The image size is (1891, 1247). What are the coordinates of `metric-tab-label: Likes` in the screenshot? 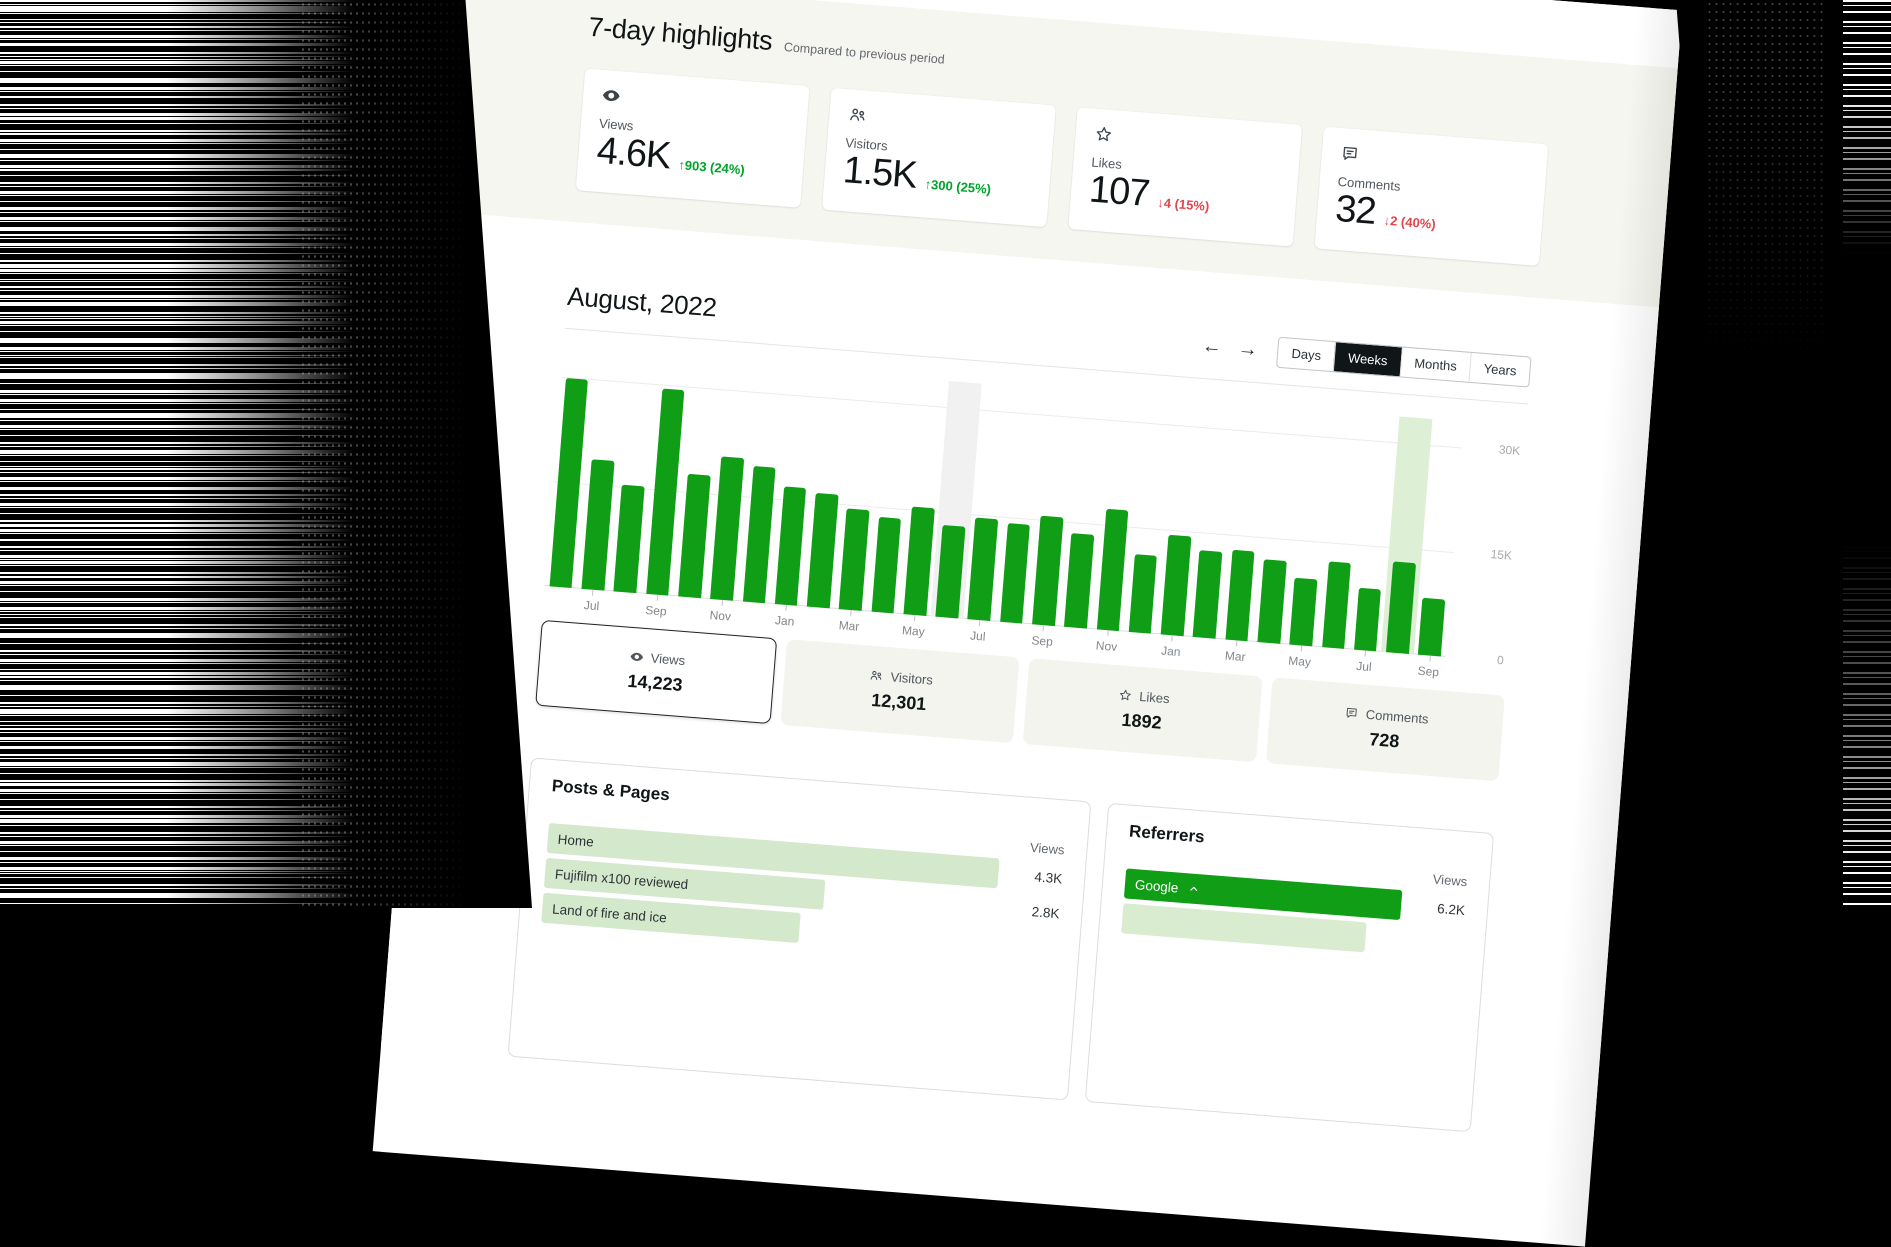 It's located at (1154, 697).